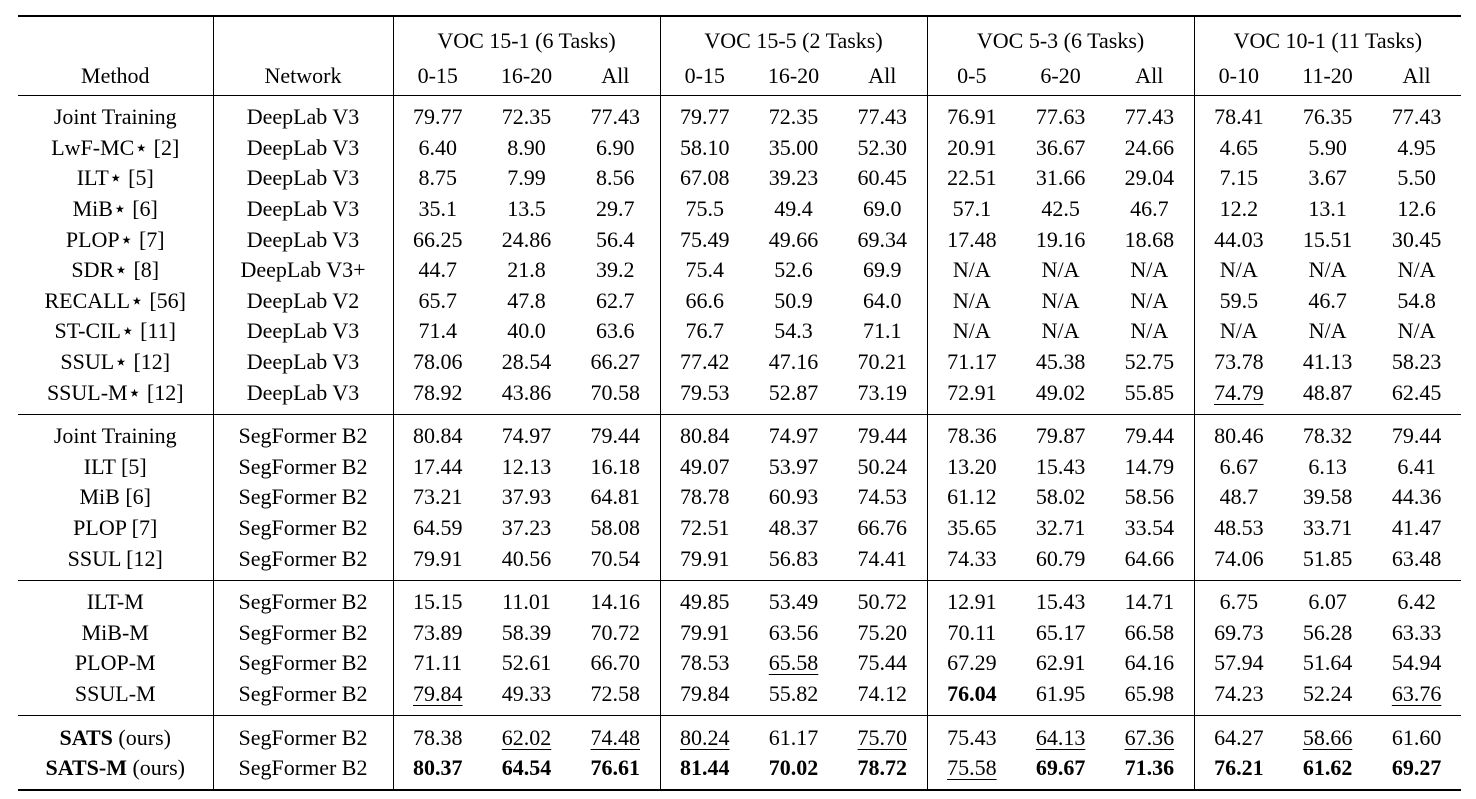 This screenshot has height=799, width=1476. Describe the element at coordinates (883, 633) in the screenshot. I see `value-cell: 75.20` at that location.